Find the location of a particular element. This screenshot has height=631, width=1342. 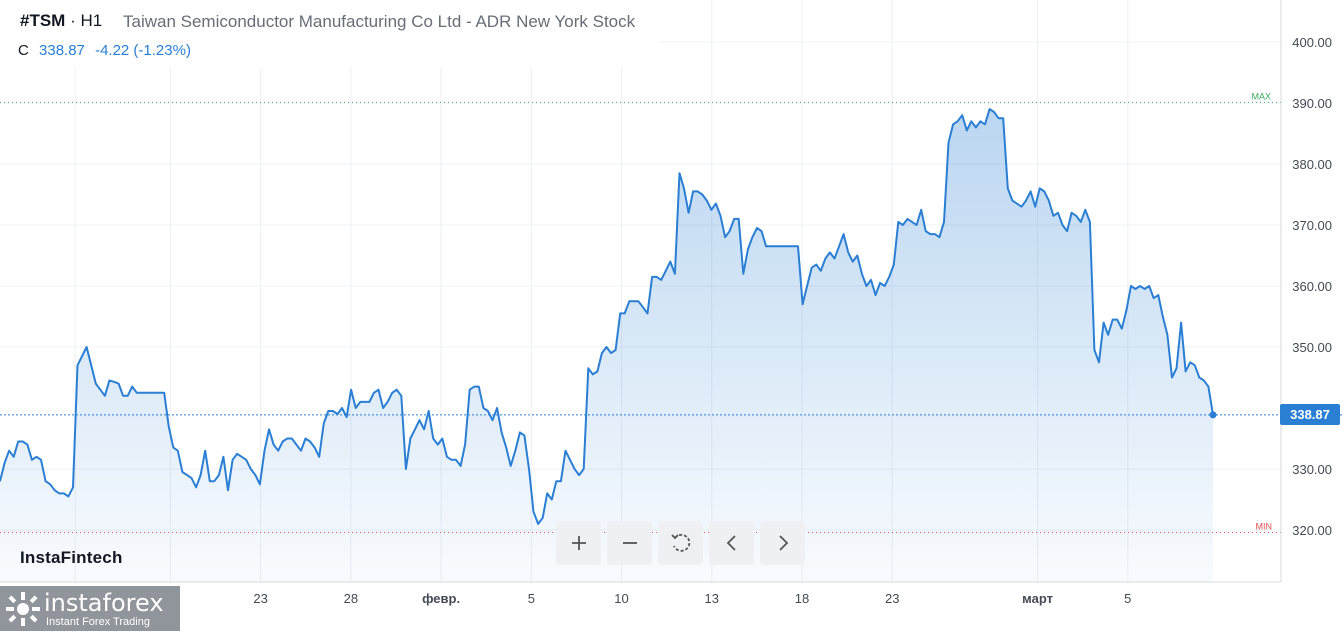

y-tick-label: 330.00 is located at coordinates (1312, 469).